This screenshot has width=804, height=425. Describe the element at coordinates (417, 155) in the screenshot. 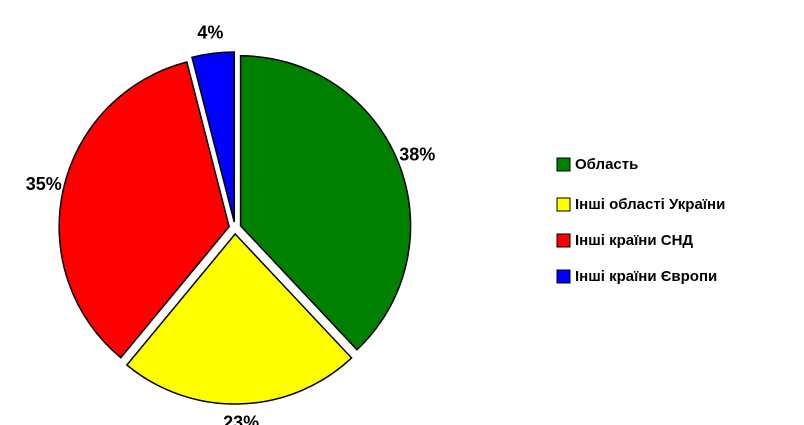

I see `slice-label: 38%` at that location.